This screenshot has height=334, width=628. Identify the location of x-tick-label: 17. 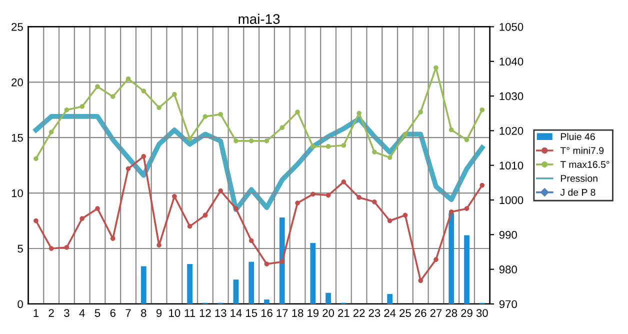
(282, 313).